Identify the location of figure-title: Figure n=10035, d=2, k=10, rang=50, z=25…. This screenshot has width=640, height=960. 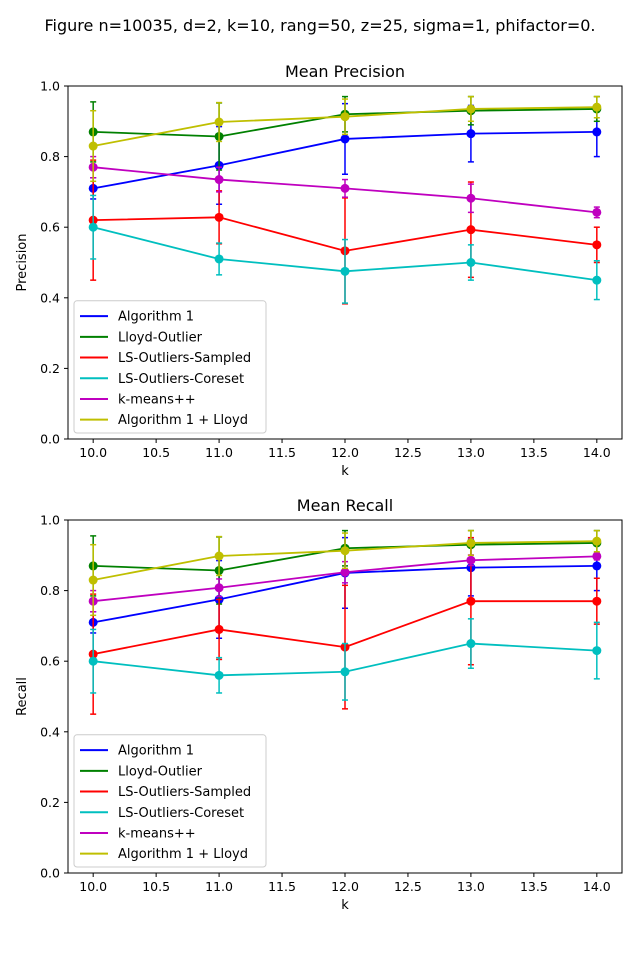
(320, 25).